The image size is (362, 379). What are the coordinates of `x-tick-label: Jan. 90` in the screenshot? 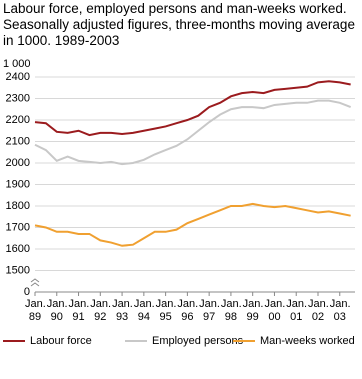 It's located at (57, 310).